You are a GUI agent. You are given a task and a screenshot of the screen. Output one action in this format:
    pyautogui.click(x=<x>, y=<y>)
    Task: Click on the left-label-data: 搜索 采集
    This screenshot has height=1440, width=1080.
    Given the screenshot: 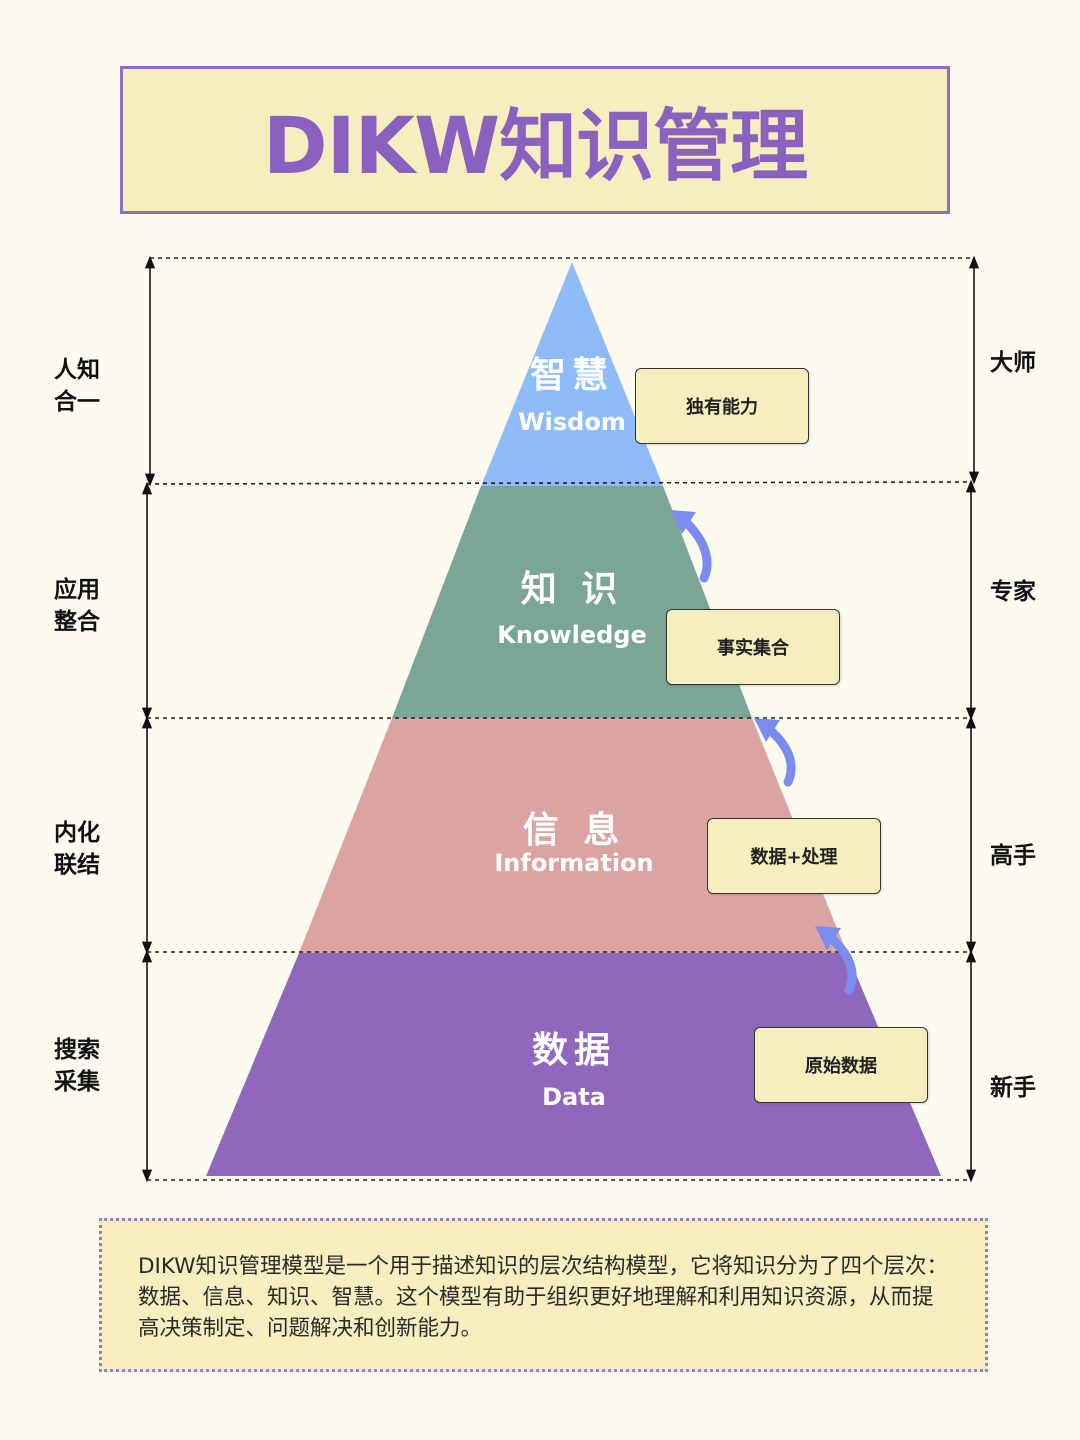 What is the action you would take?
    pyautogui.click(x=77, y=1066)
    